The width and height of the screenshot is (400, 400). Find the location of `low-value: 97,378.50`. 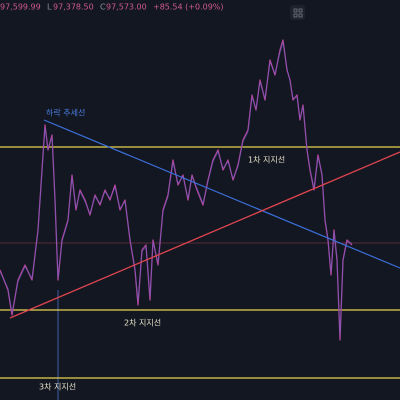

low-value: 97,378.50 is located at coordinates (73, 7).